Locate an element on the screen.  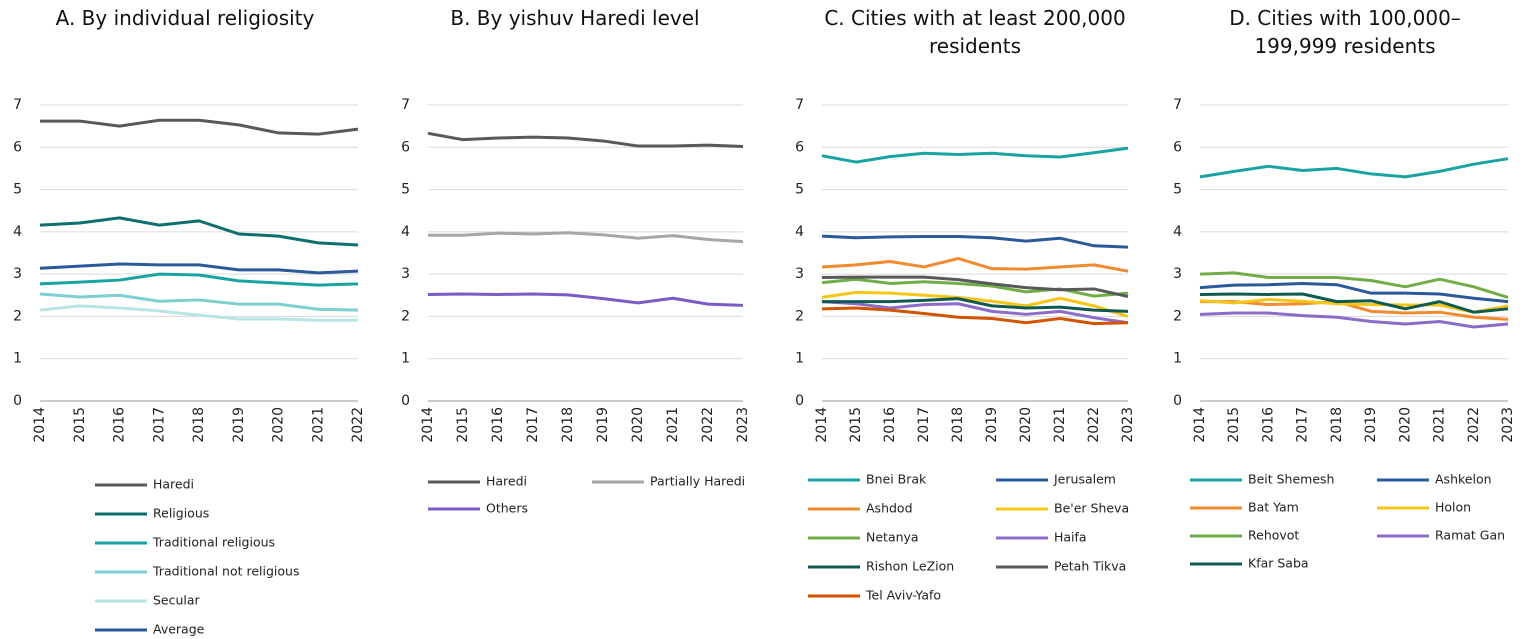
legend-label: Traditional religious is located at coordinates (213, 542).